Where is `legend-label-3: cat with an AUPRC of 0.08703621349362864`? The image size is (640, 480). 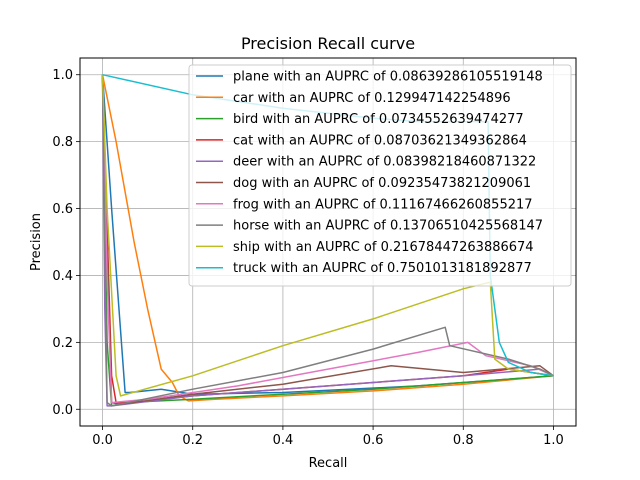 legend-label-3: cat with an AUPRC of 0.08703621349362864 is located at coordinates (380, 140).